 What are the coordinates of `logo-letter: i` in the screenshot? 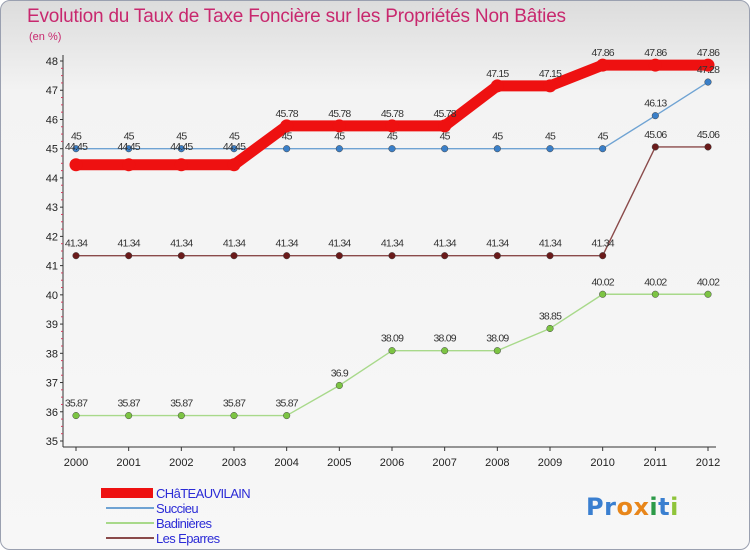 It's located at (674, 507).